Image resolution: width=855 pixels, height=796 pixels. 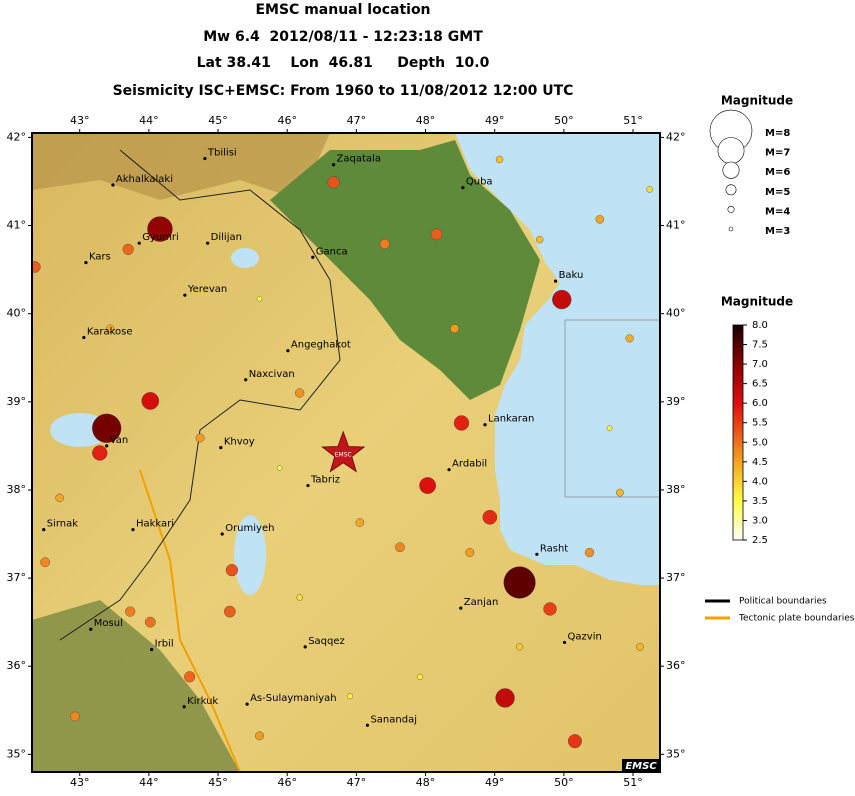 What do you see at coordinates (760, 462) in the screenshot?
I see `colorbar-label: 4.5` at bounding box center [760, 462].